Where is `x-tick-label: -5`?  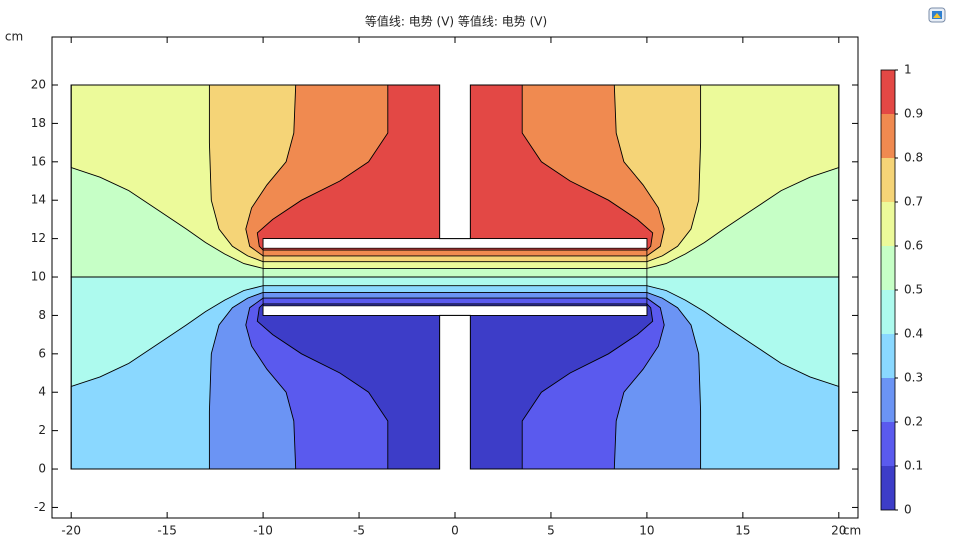
x-tick-label: -5 is located at coordinates (359, 531).